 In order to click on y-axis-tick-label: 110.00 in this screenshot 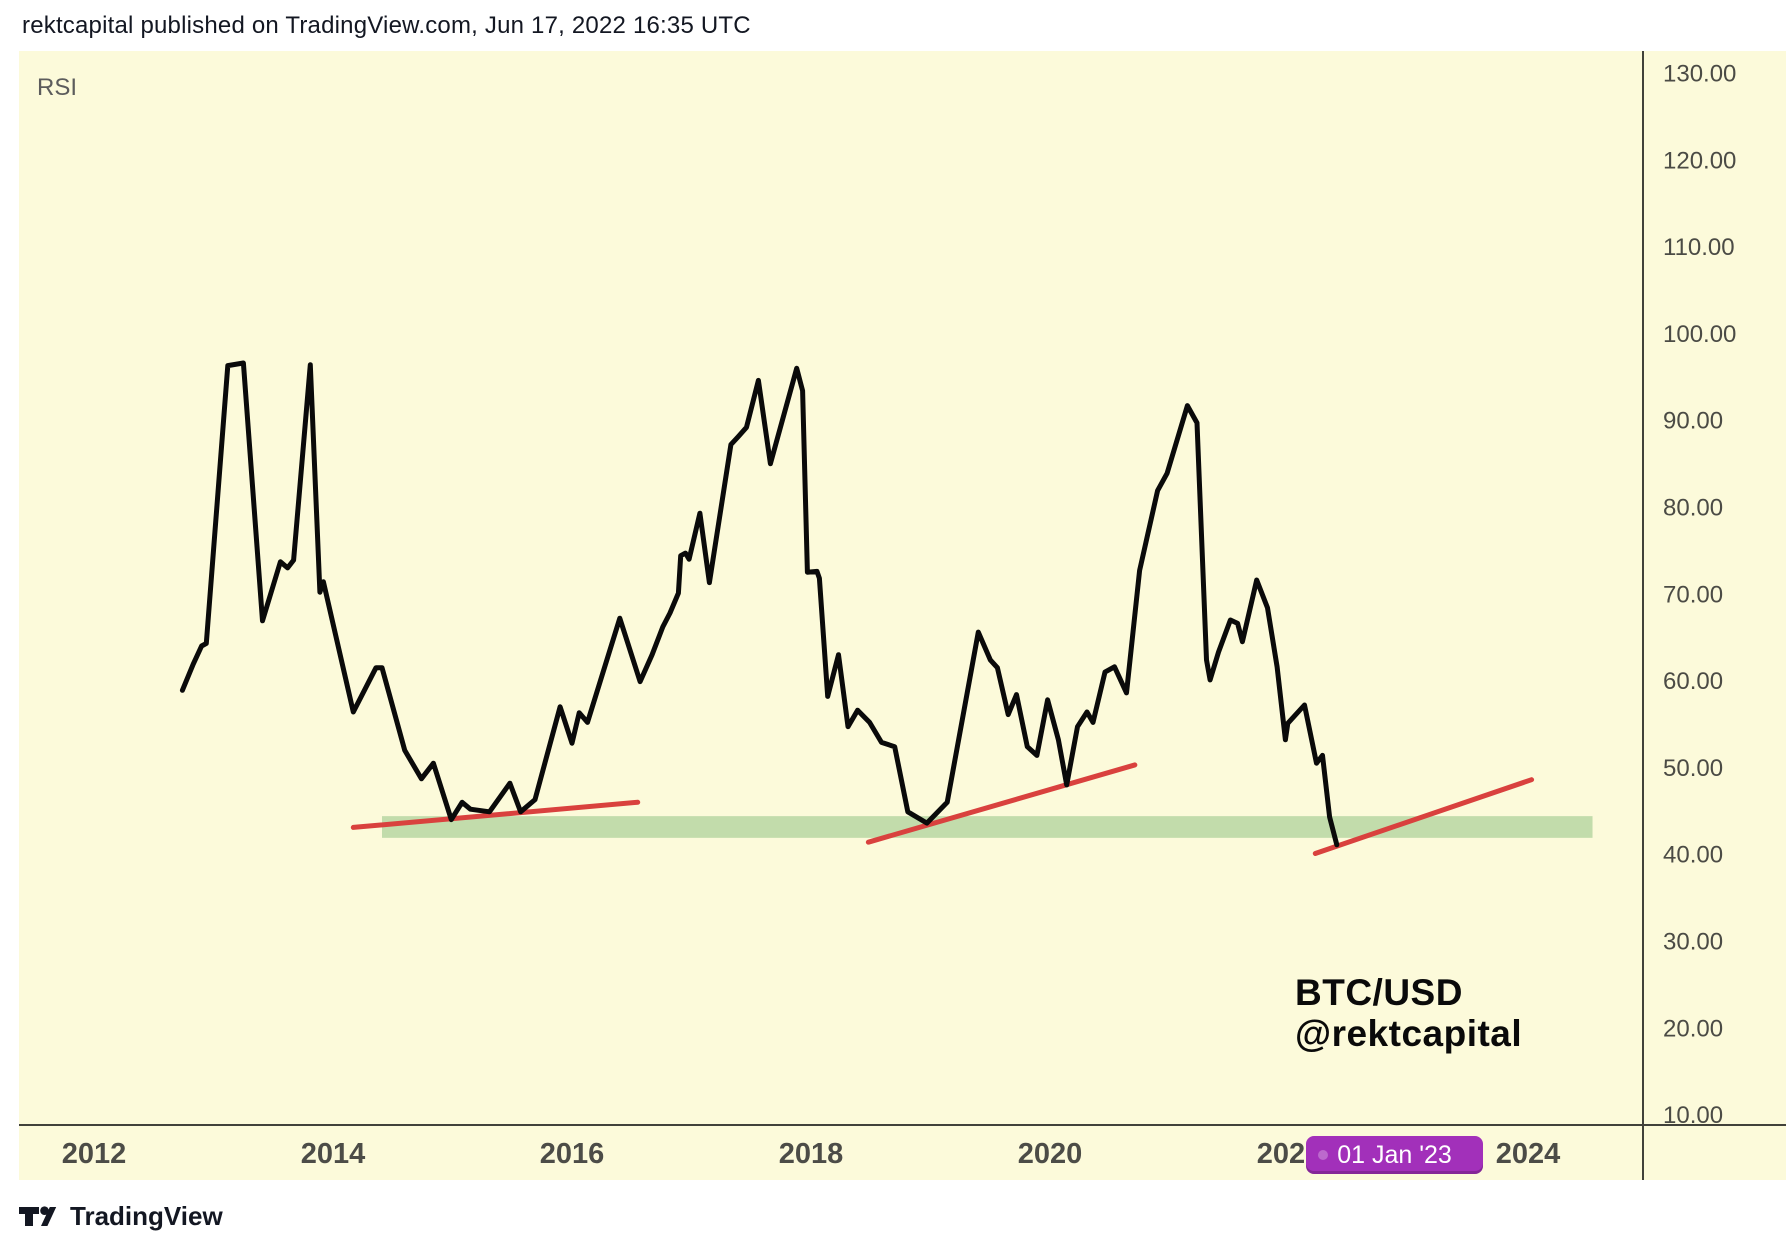, I will do `click(1699, 247)`.